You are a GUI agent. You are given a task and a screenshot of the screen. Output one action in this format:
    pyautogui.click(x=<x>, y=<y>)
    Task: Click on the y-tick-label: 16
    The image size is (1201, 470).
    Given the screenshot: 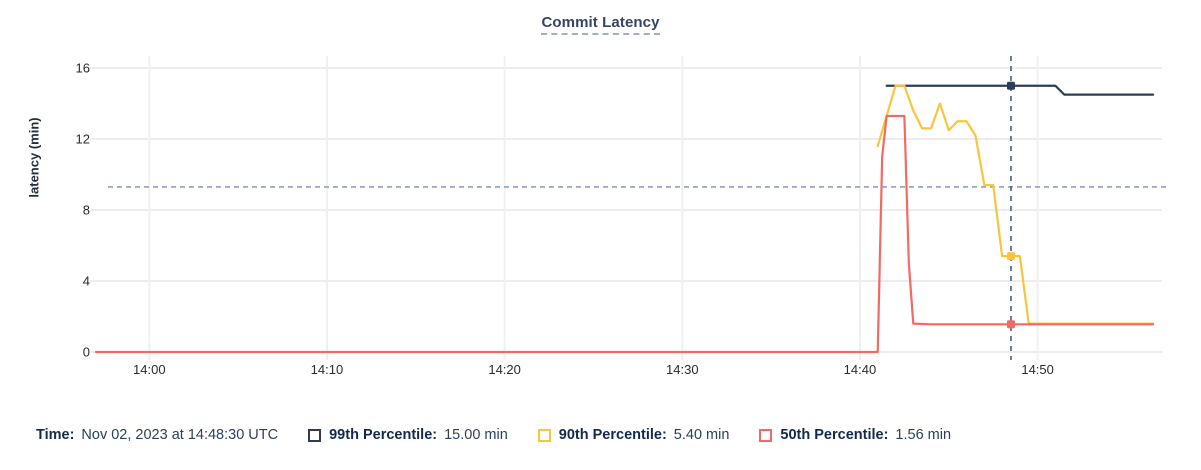 What is the action you would take?
    pyautogui.click(x=82, y=68)
    